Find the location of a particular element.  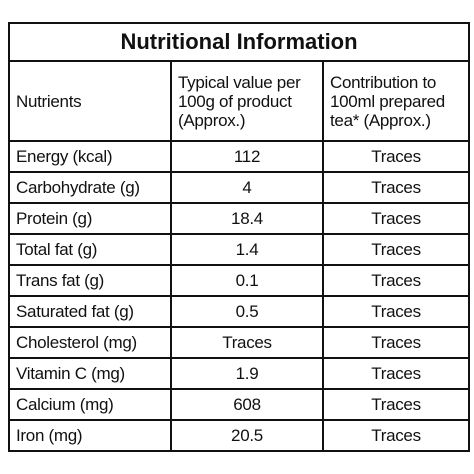

nutrient-name: Carbohydrate (g) is located at coordinates (90, 187).